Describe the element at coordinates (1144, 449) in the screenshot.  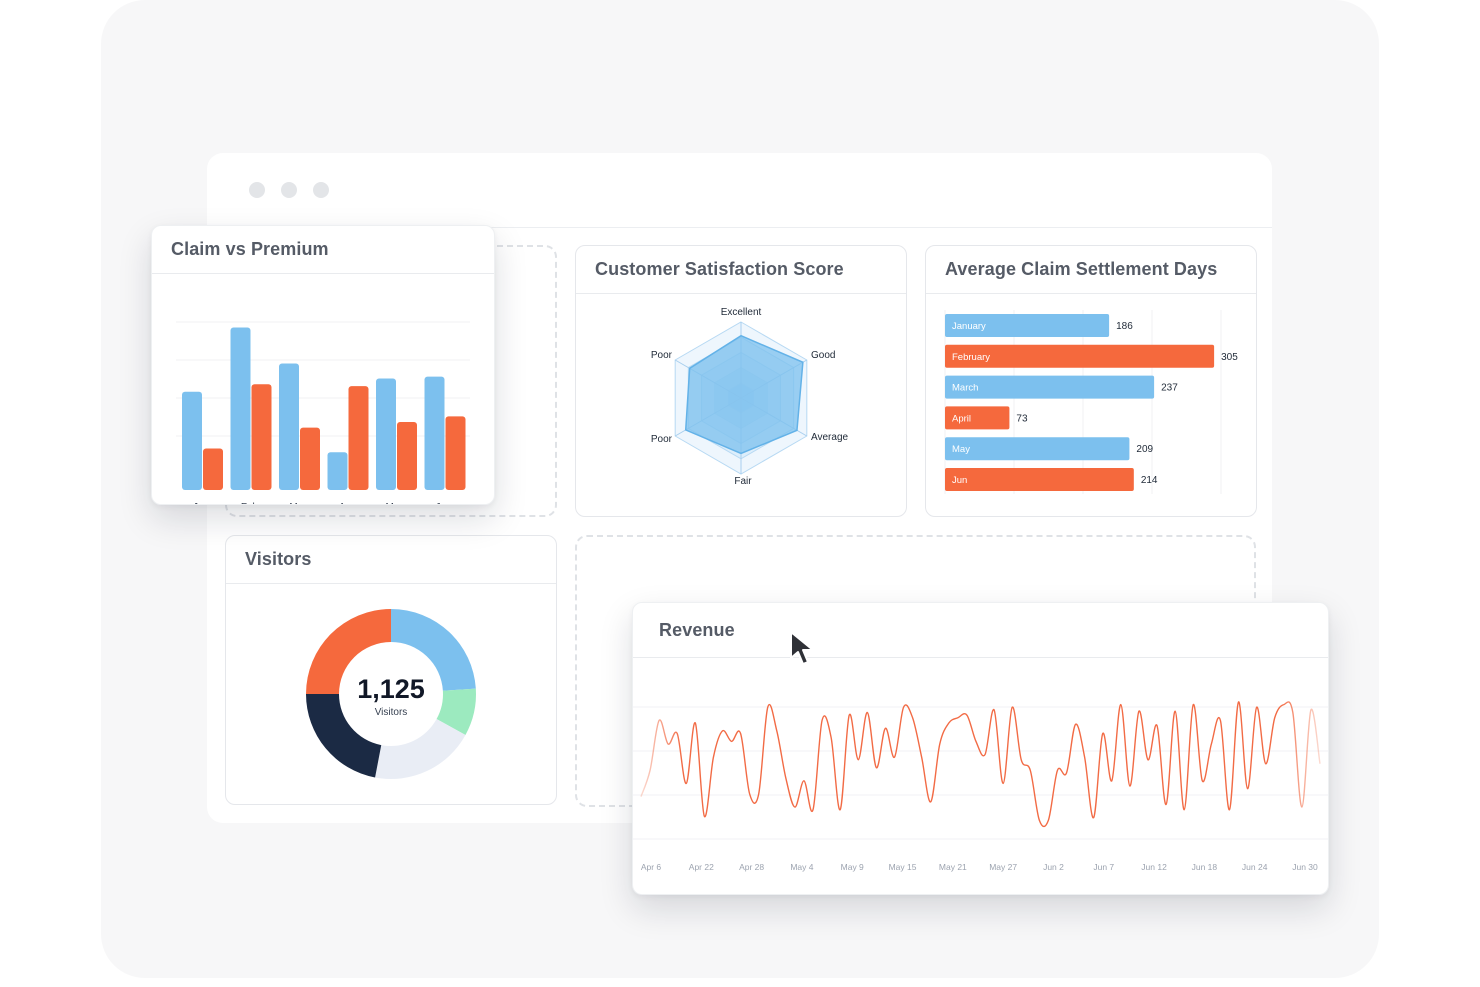
I see `settlement-value-label: 209` at that location.